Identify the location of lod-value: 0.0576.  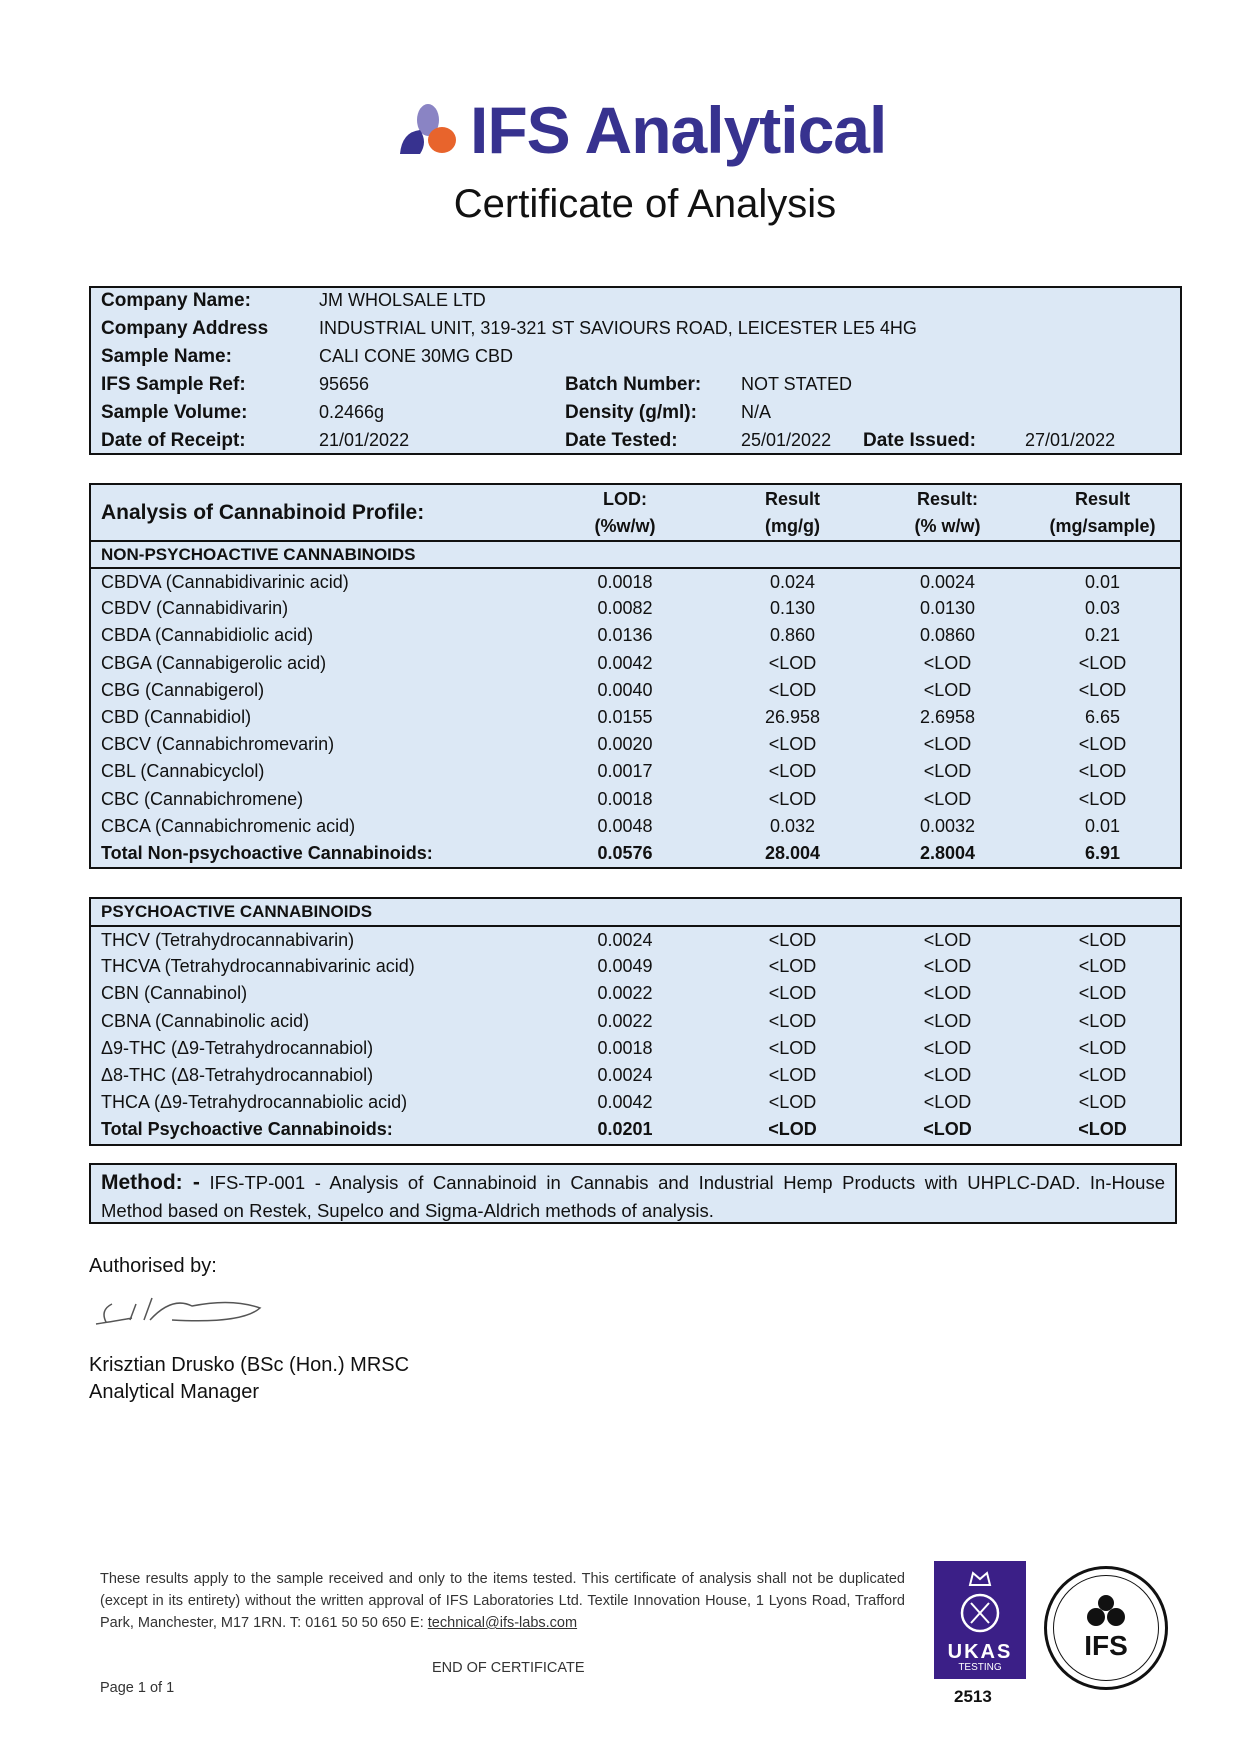
(625, 852).